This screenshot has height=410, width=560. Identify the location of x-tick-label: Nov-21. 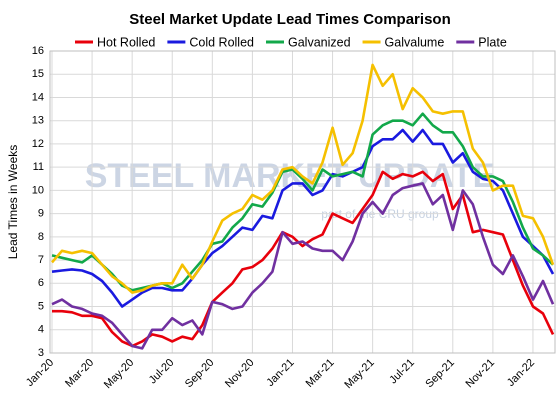
(480, 374).